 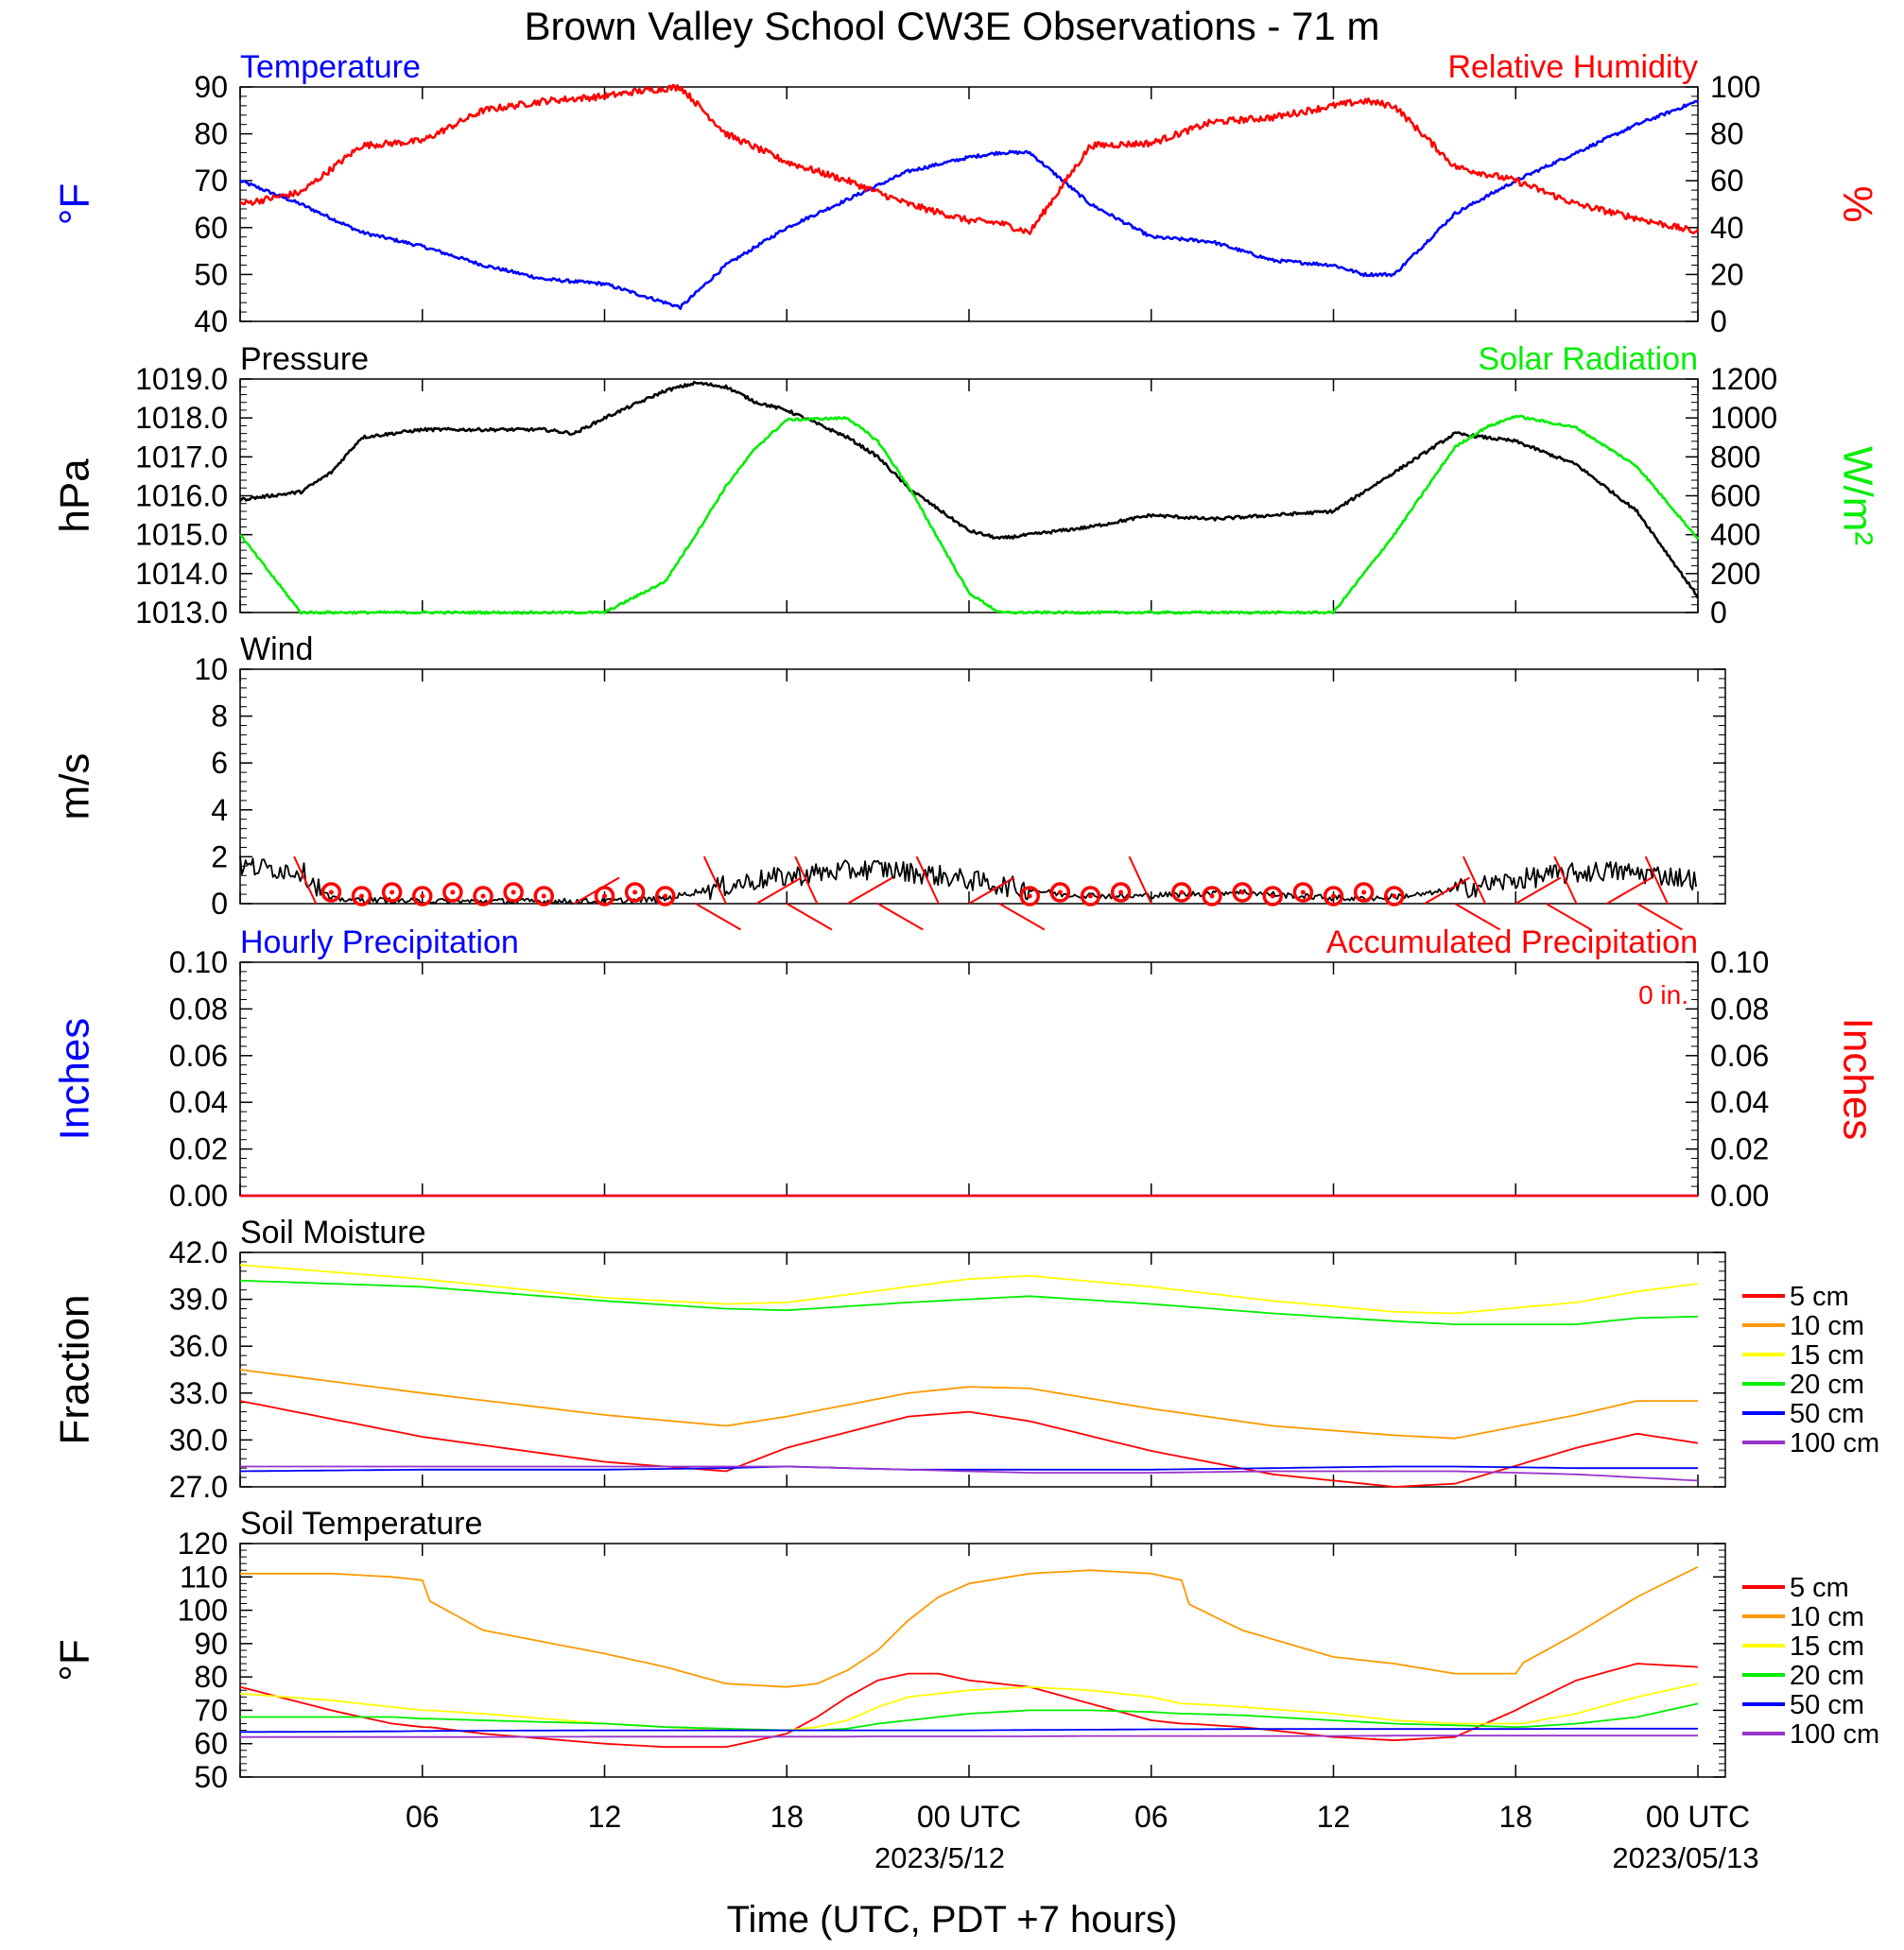 I want to click on series-line-15-cm, so click(x=969, y=1707).